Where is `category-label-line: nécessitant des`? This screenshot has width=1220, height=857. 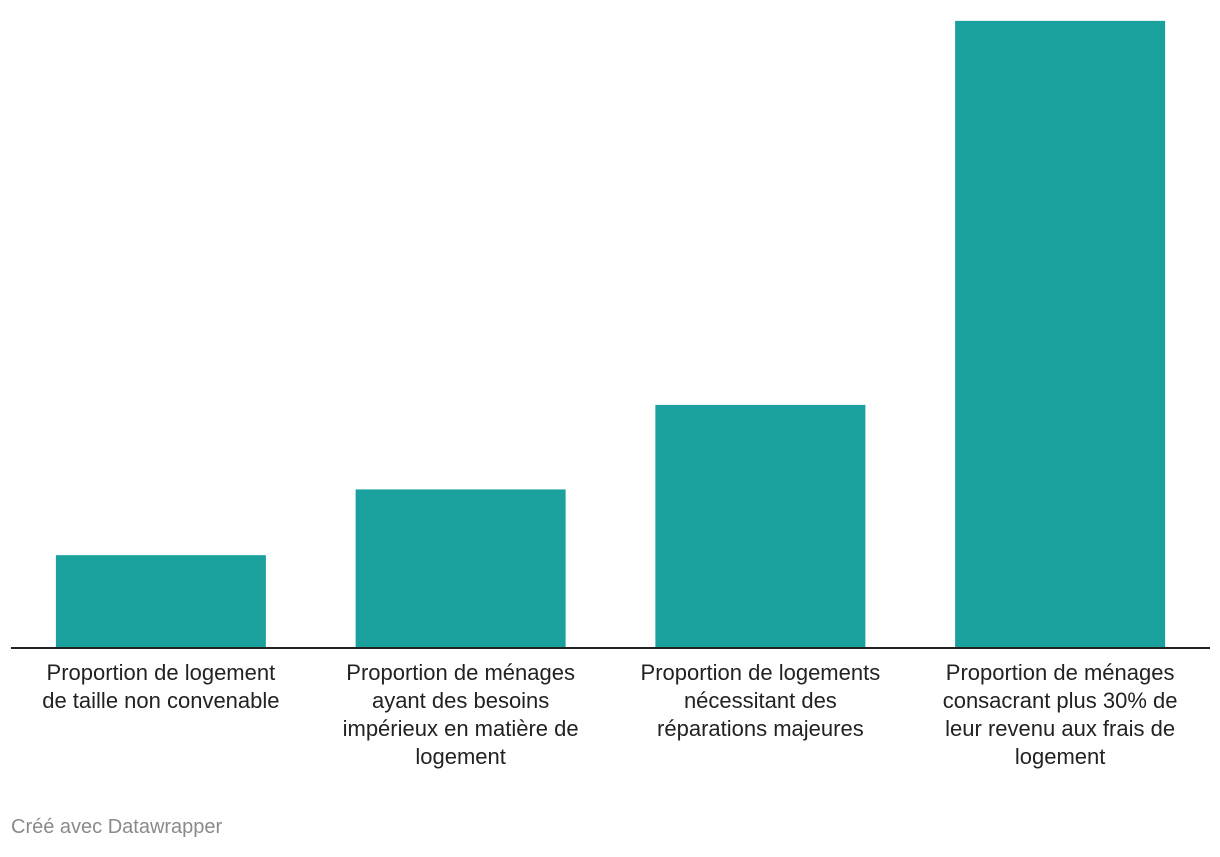 category-label-line: nécessitant des is located at coordinates (760, 700).